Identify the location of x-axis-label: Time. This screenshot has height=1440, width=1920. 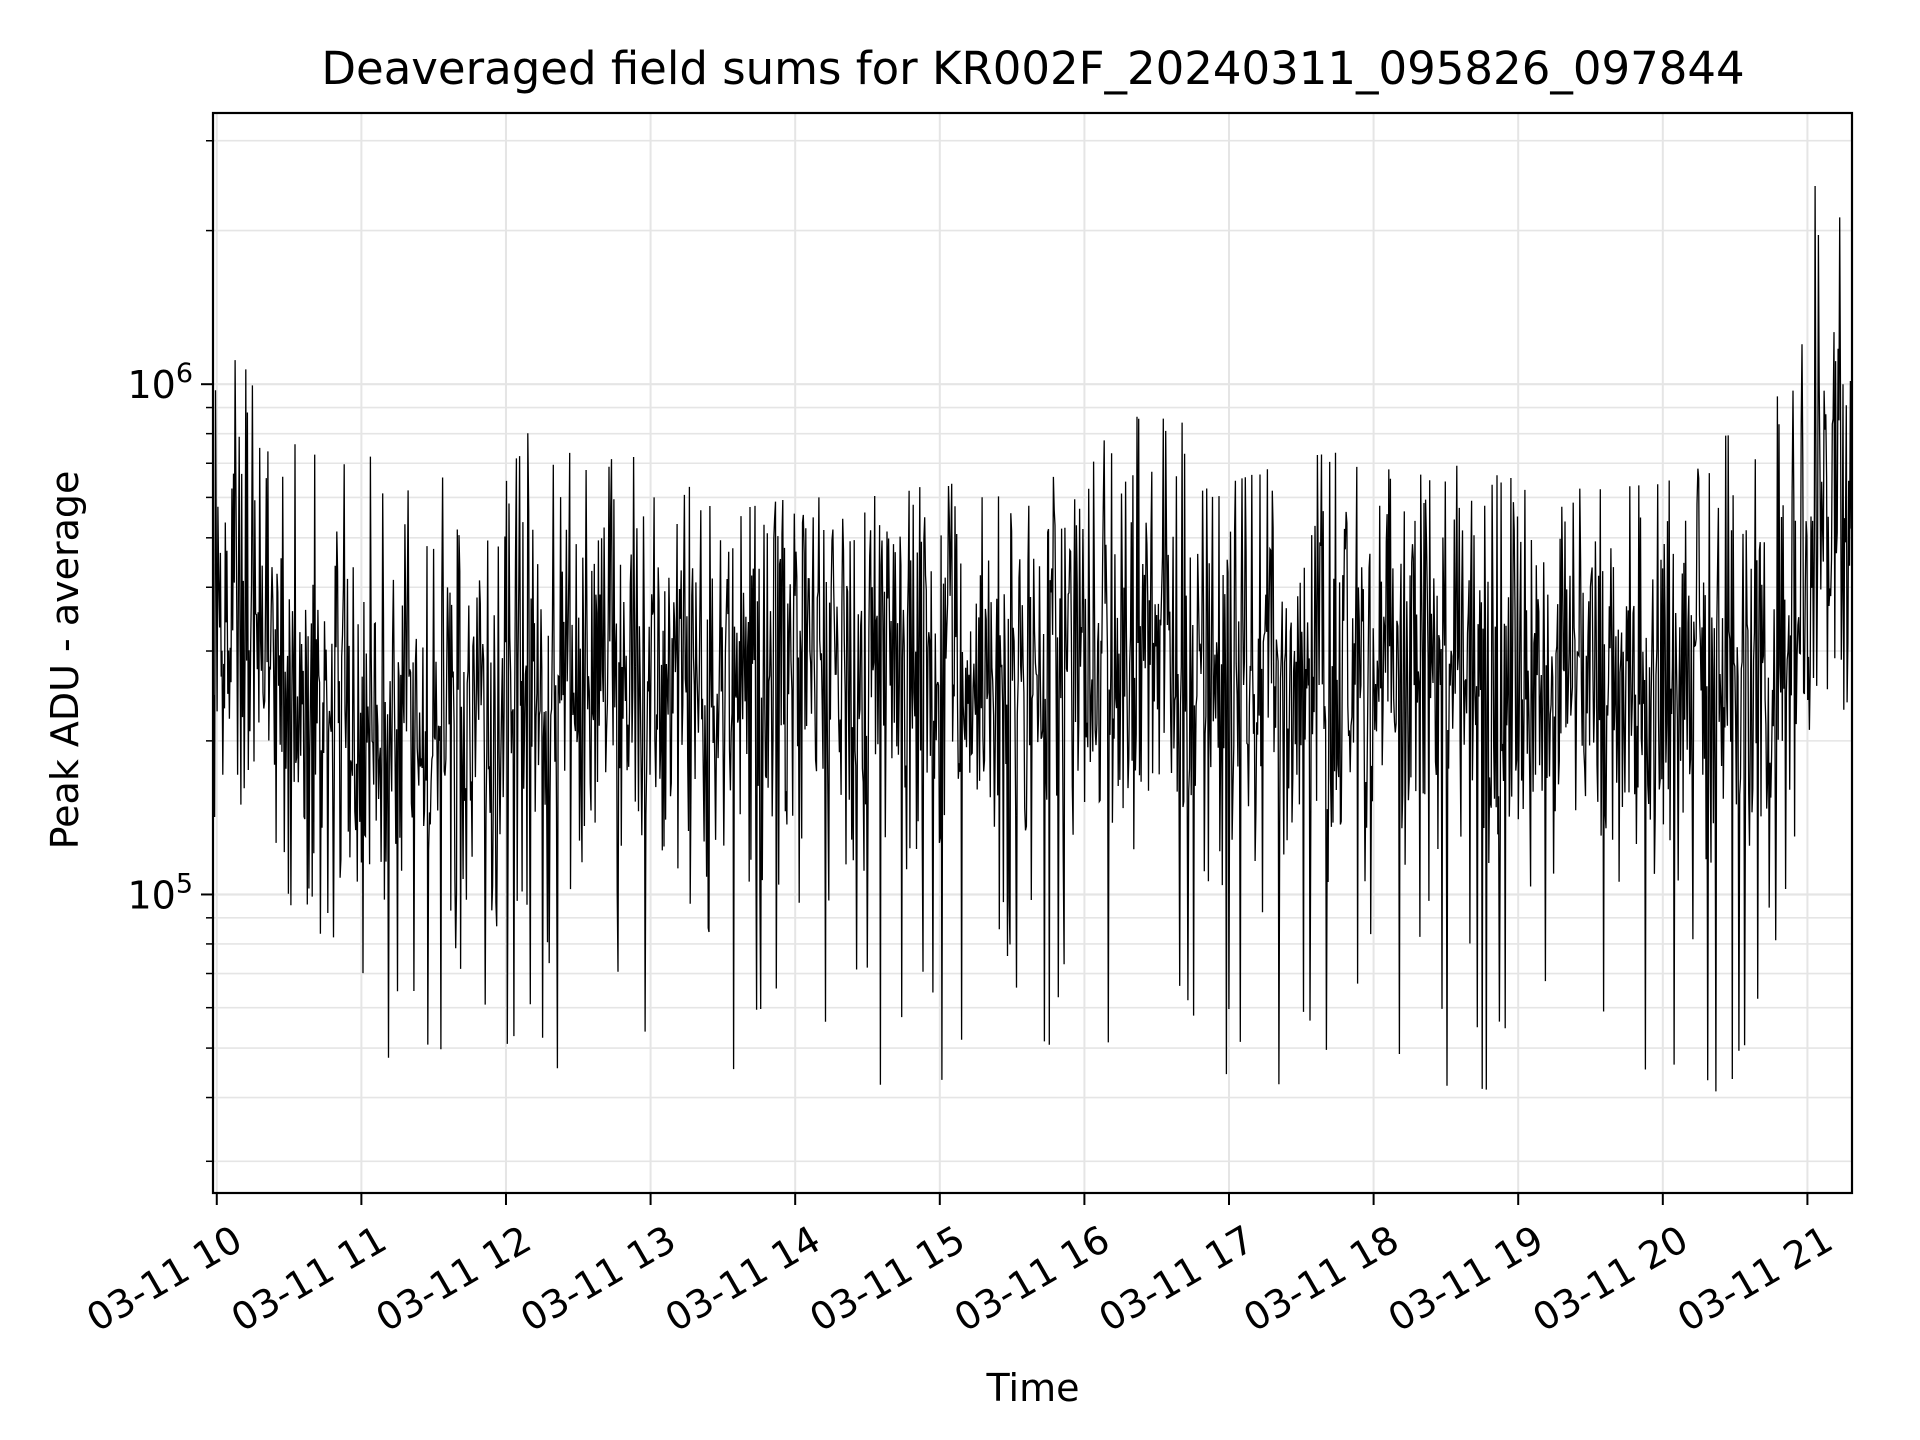
(1033, 1388).